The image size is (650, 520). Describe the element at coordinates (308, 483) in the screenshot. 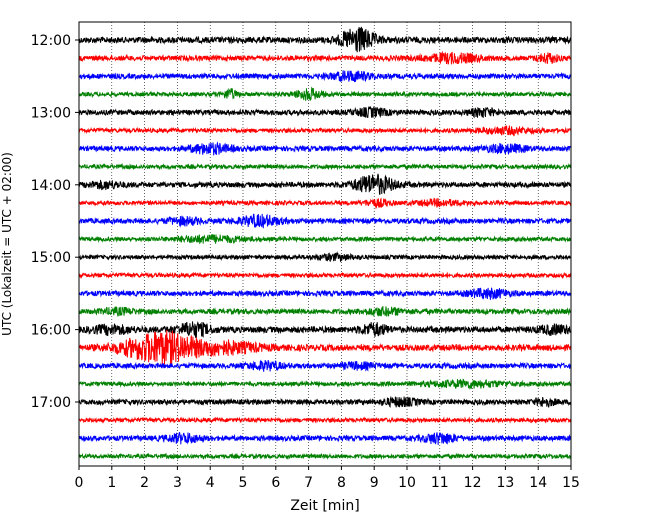

I see `x-tick-label: 7` at that location.